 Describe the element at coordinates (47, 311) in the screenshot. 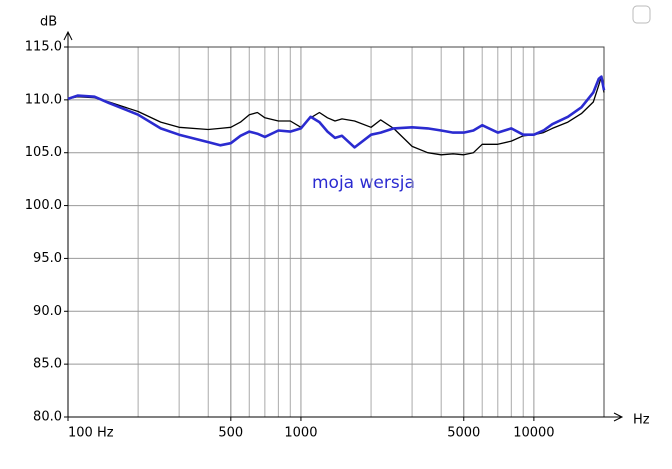

I see `y-tick-label: 90.0` at that location.